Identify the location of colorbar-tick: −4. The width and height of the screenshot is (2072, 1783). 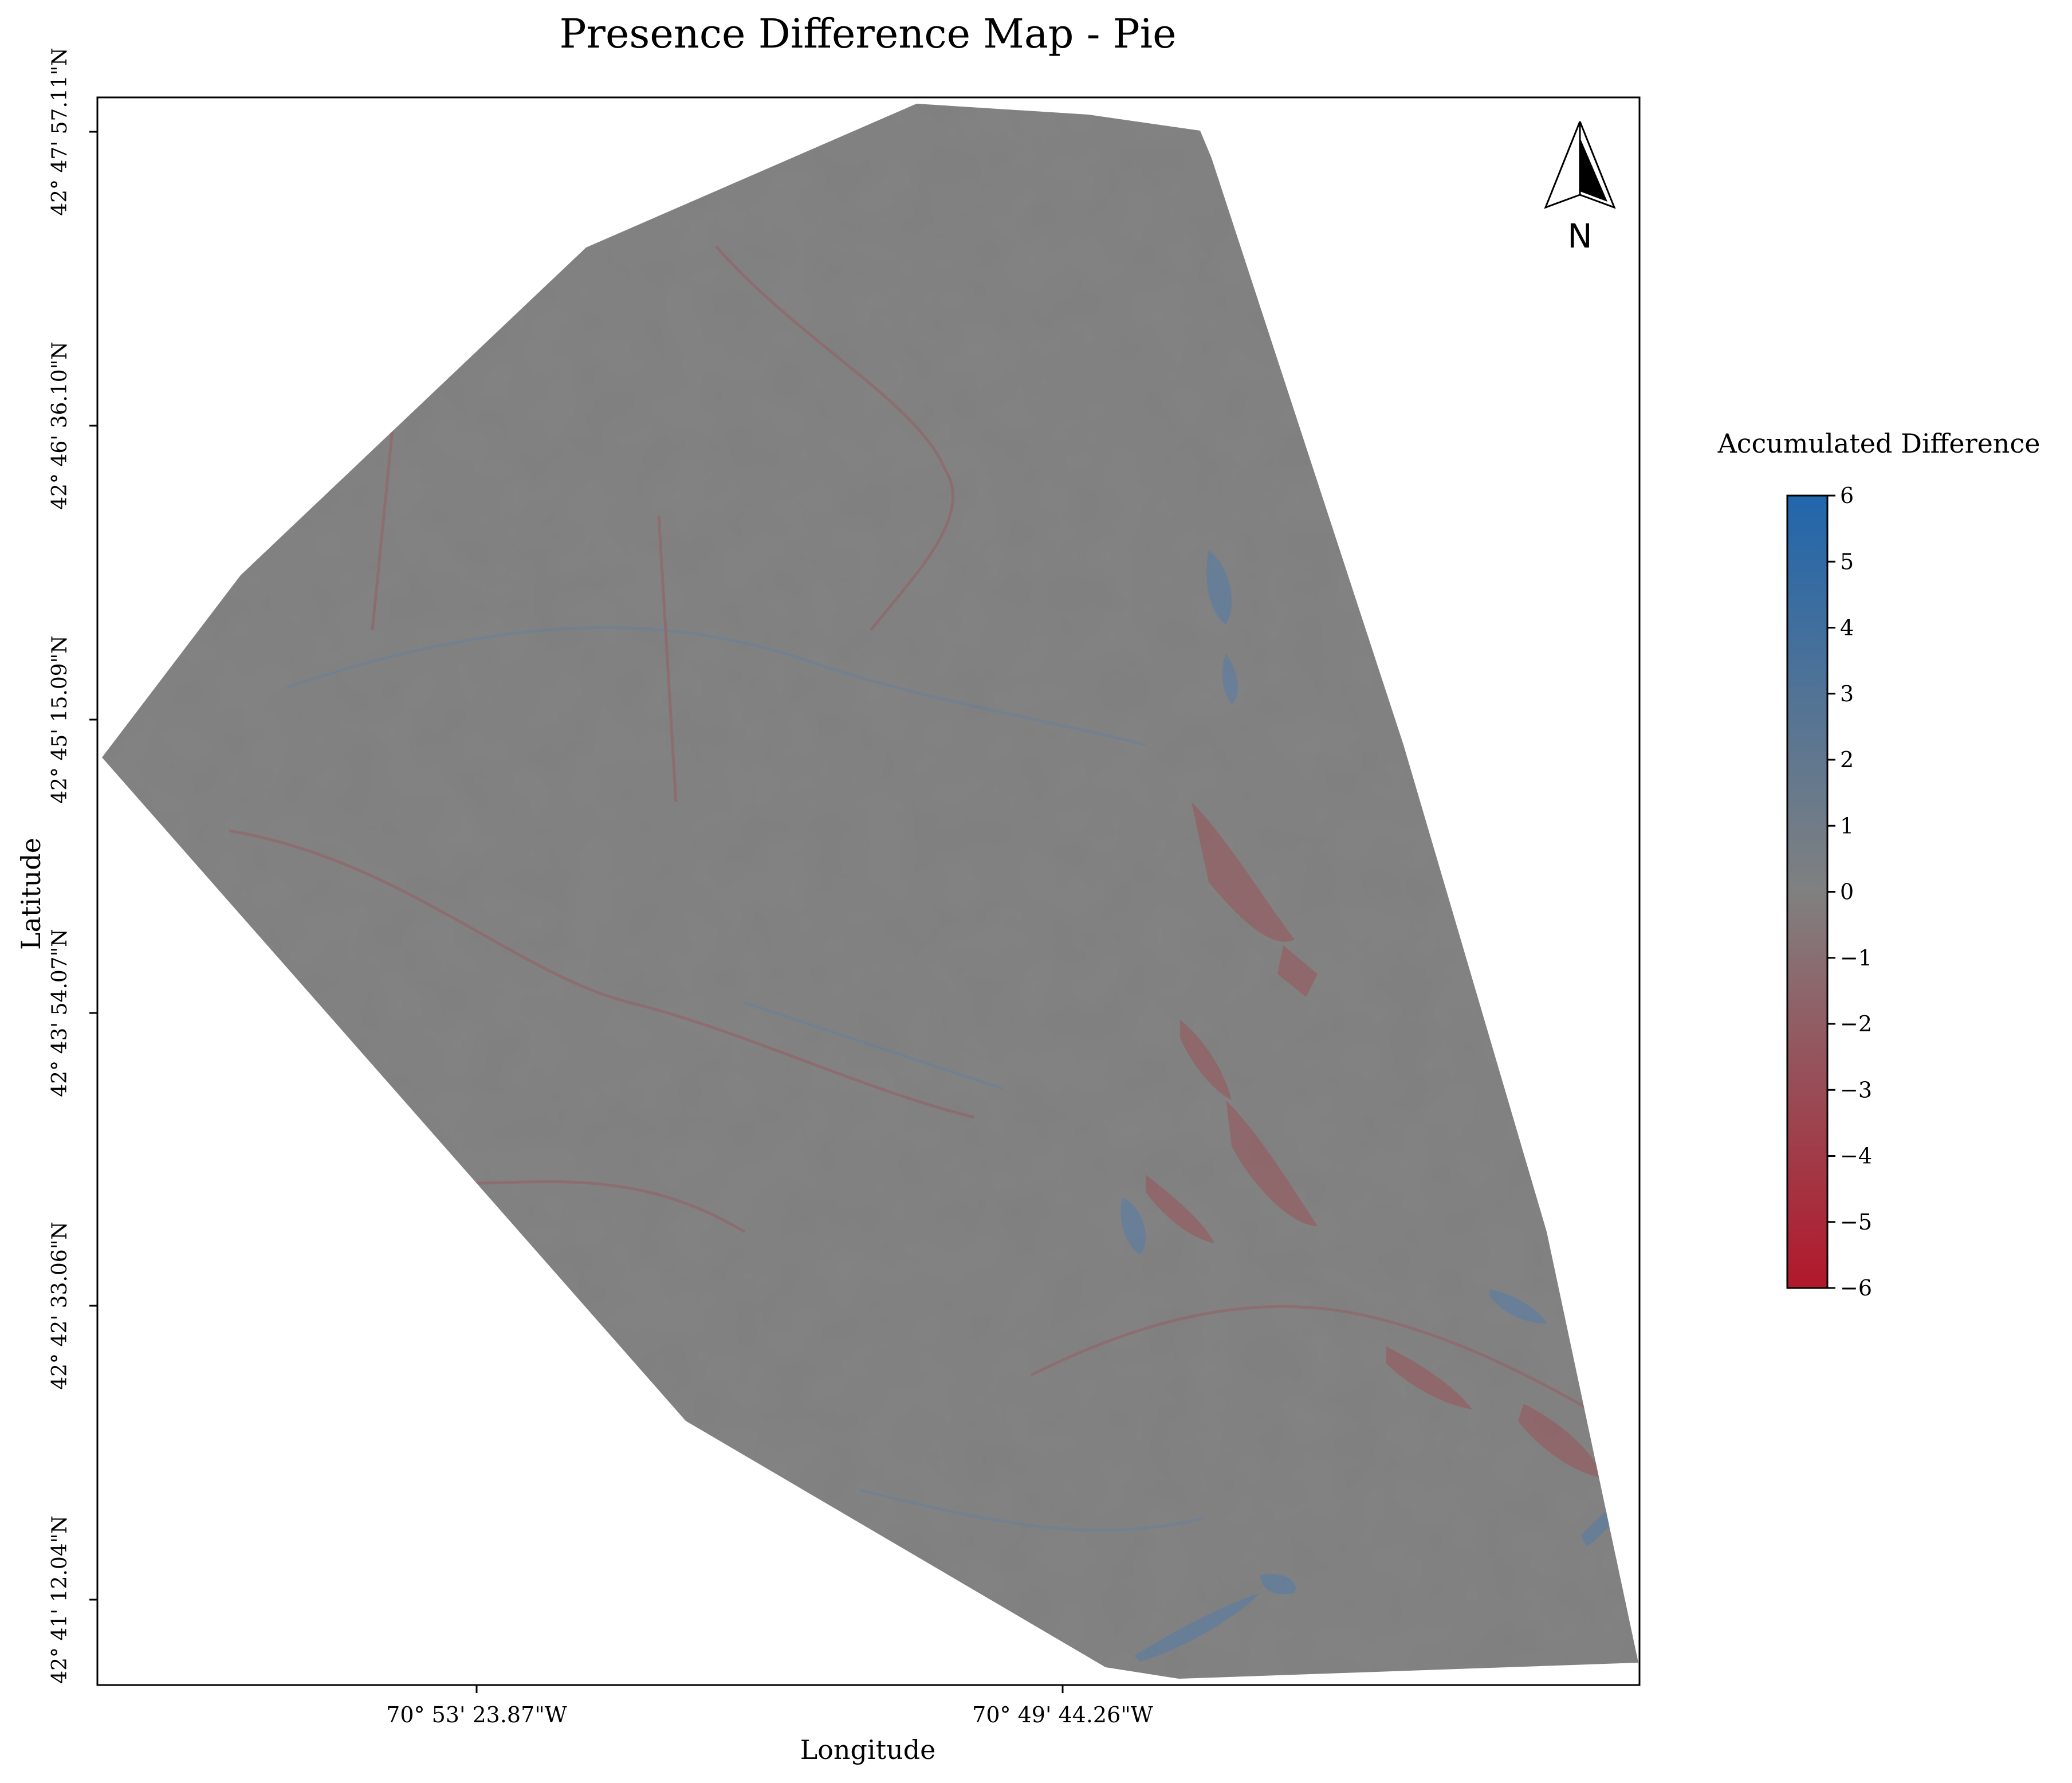
(1850, 1156).